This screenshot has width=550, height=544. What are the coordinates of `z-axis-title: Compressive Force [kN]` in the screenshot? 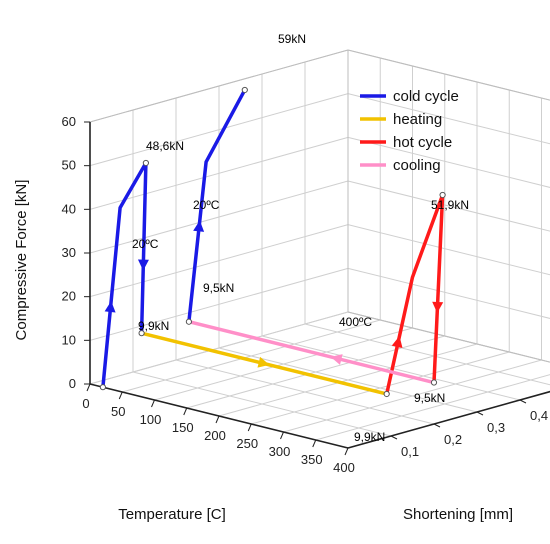 It's located at (21, 260).